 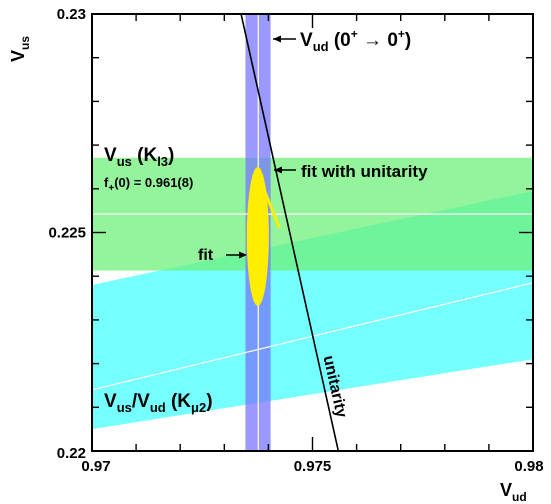 I want to click on vud-band-label: Vud (0+ → 0+), so click(x=355, y=40).